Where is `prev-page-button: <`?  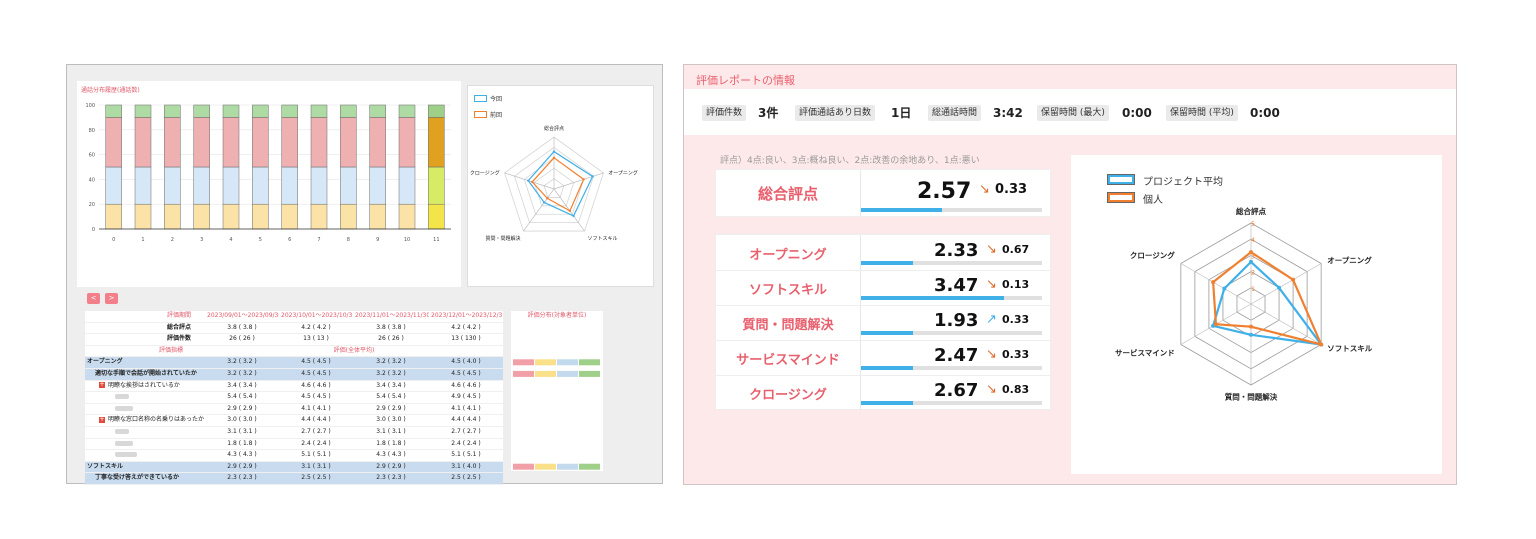 prev-page-button: < is located at coordinates (93, 298).